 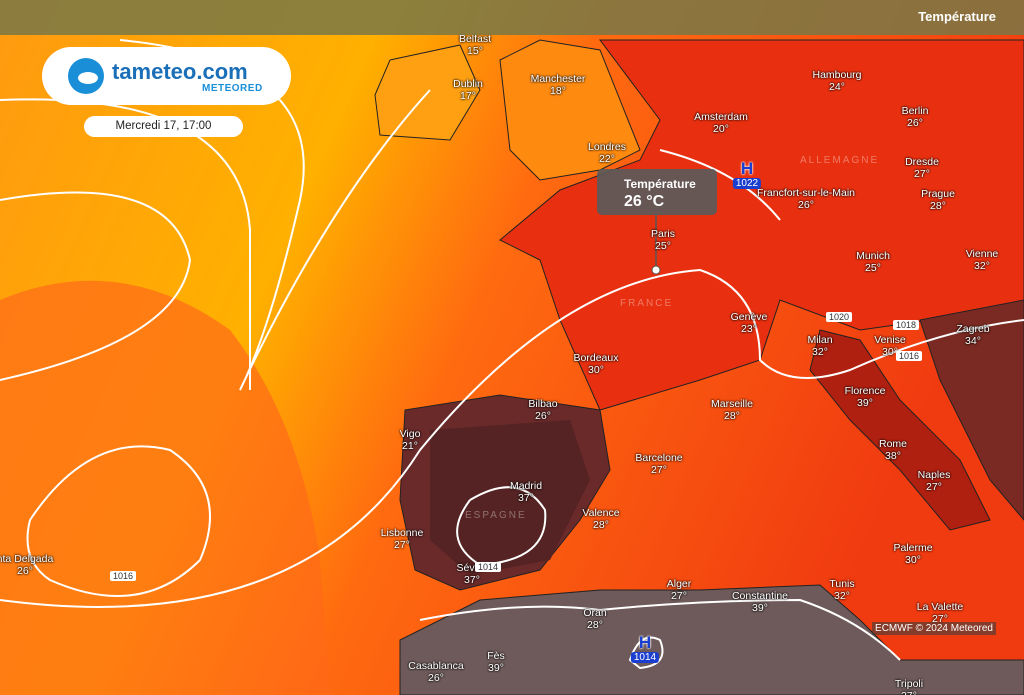 I want to click on city-name: Tunis, so click(x=842, y=584).